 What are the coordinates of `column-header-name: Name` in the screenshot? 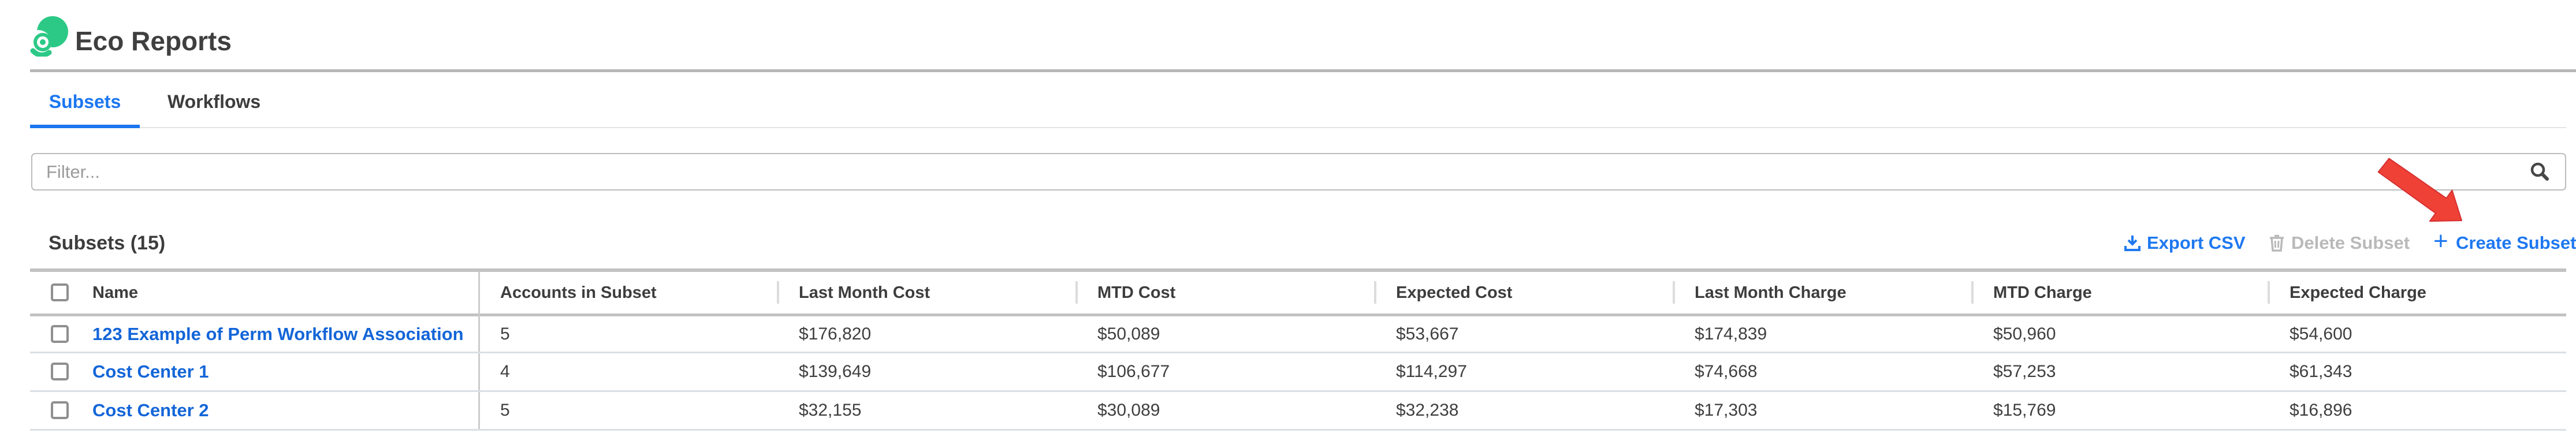 It's located at (115, 292).